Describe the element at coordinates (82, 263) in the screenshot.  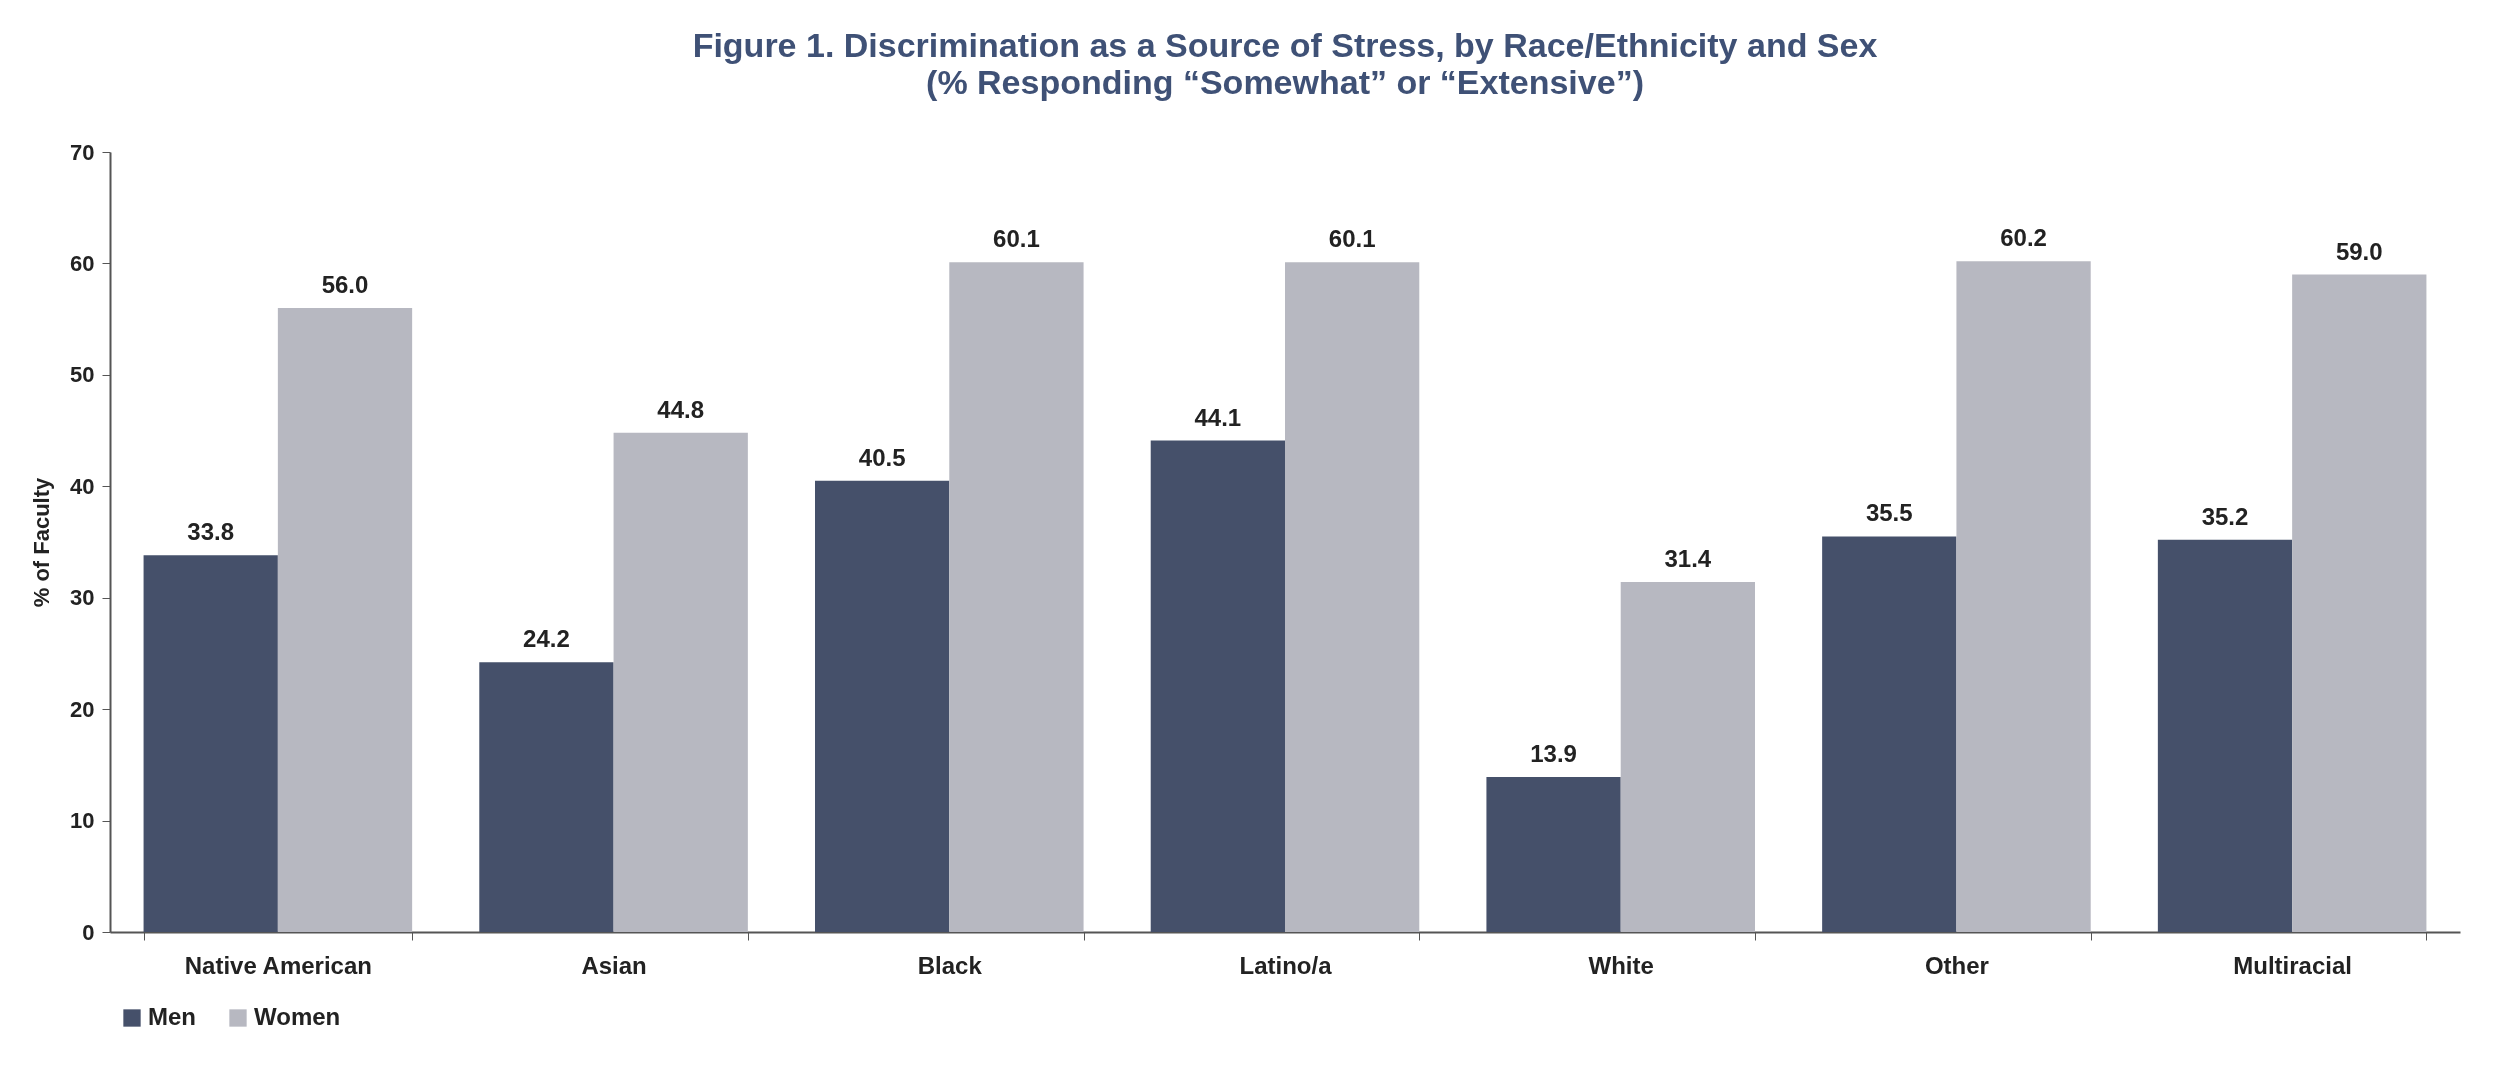
I see `y-tick-label: 60` at that location.